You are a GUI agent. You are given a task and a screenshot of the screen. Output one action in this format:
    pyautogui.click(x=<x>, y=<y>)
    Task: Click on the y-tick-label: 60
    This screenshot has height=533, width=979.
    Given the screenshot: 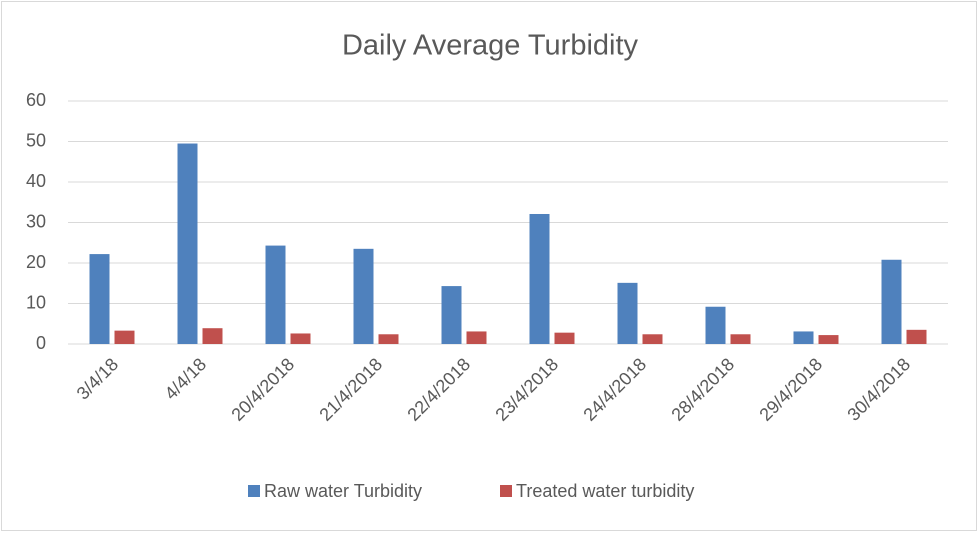 What is the action you would take?
    pyautogui.click(x=36, y=100)
    